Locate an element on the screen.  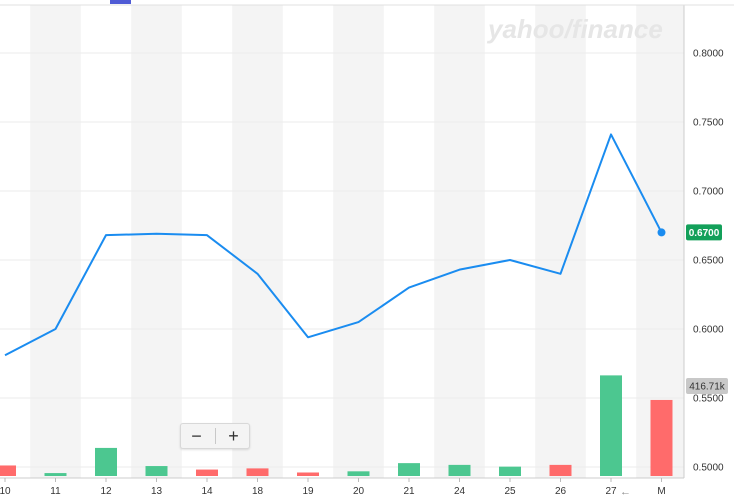
y-tick-label: 0.8000 is located at coordinates (708, 54).